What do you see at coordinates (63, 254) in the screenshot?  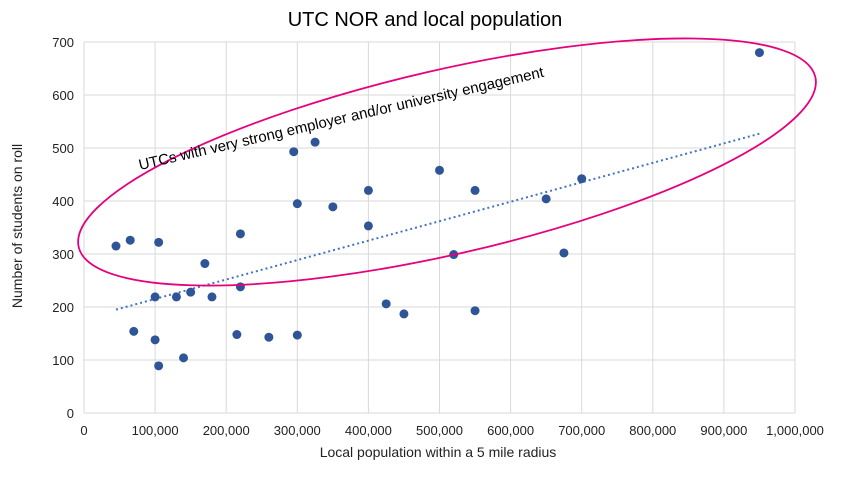 I see `y-tick-label: 300` at bounding box center [63, 254].